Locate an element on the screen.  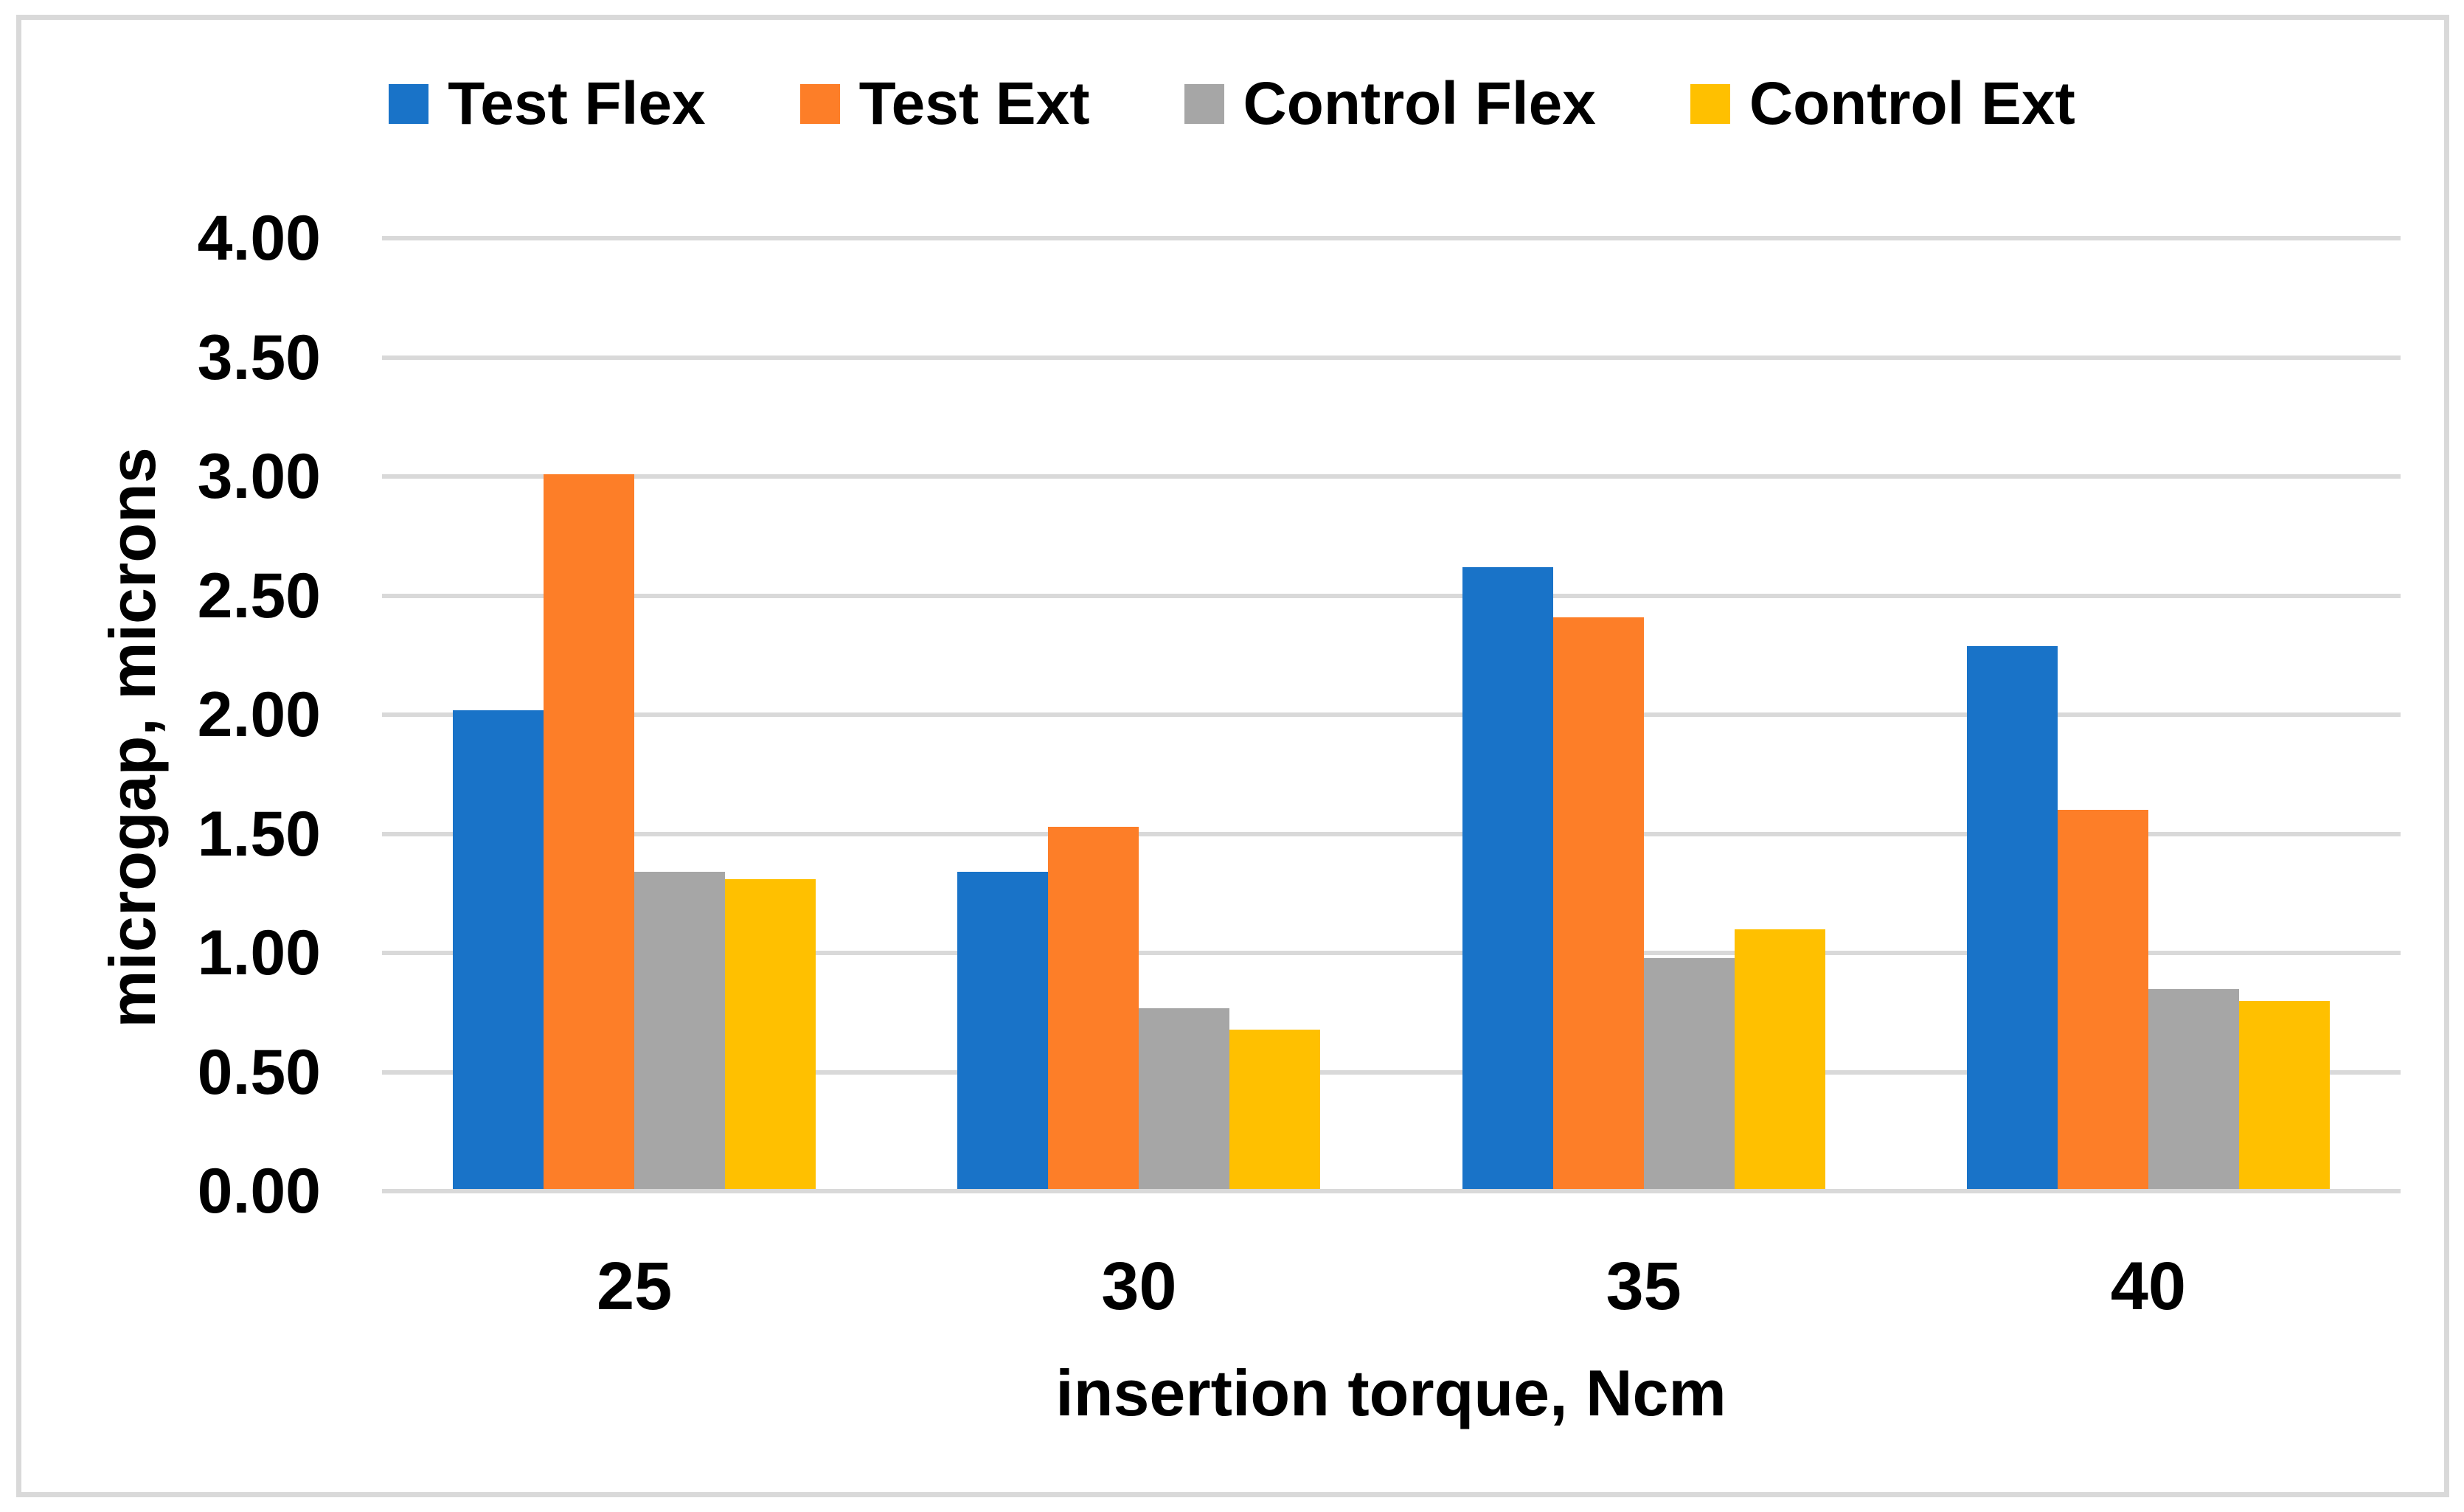
legend-item-test-ext: Test Ext is located at coordinates (944, 103).